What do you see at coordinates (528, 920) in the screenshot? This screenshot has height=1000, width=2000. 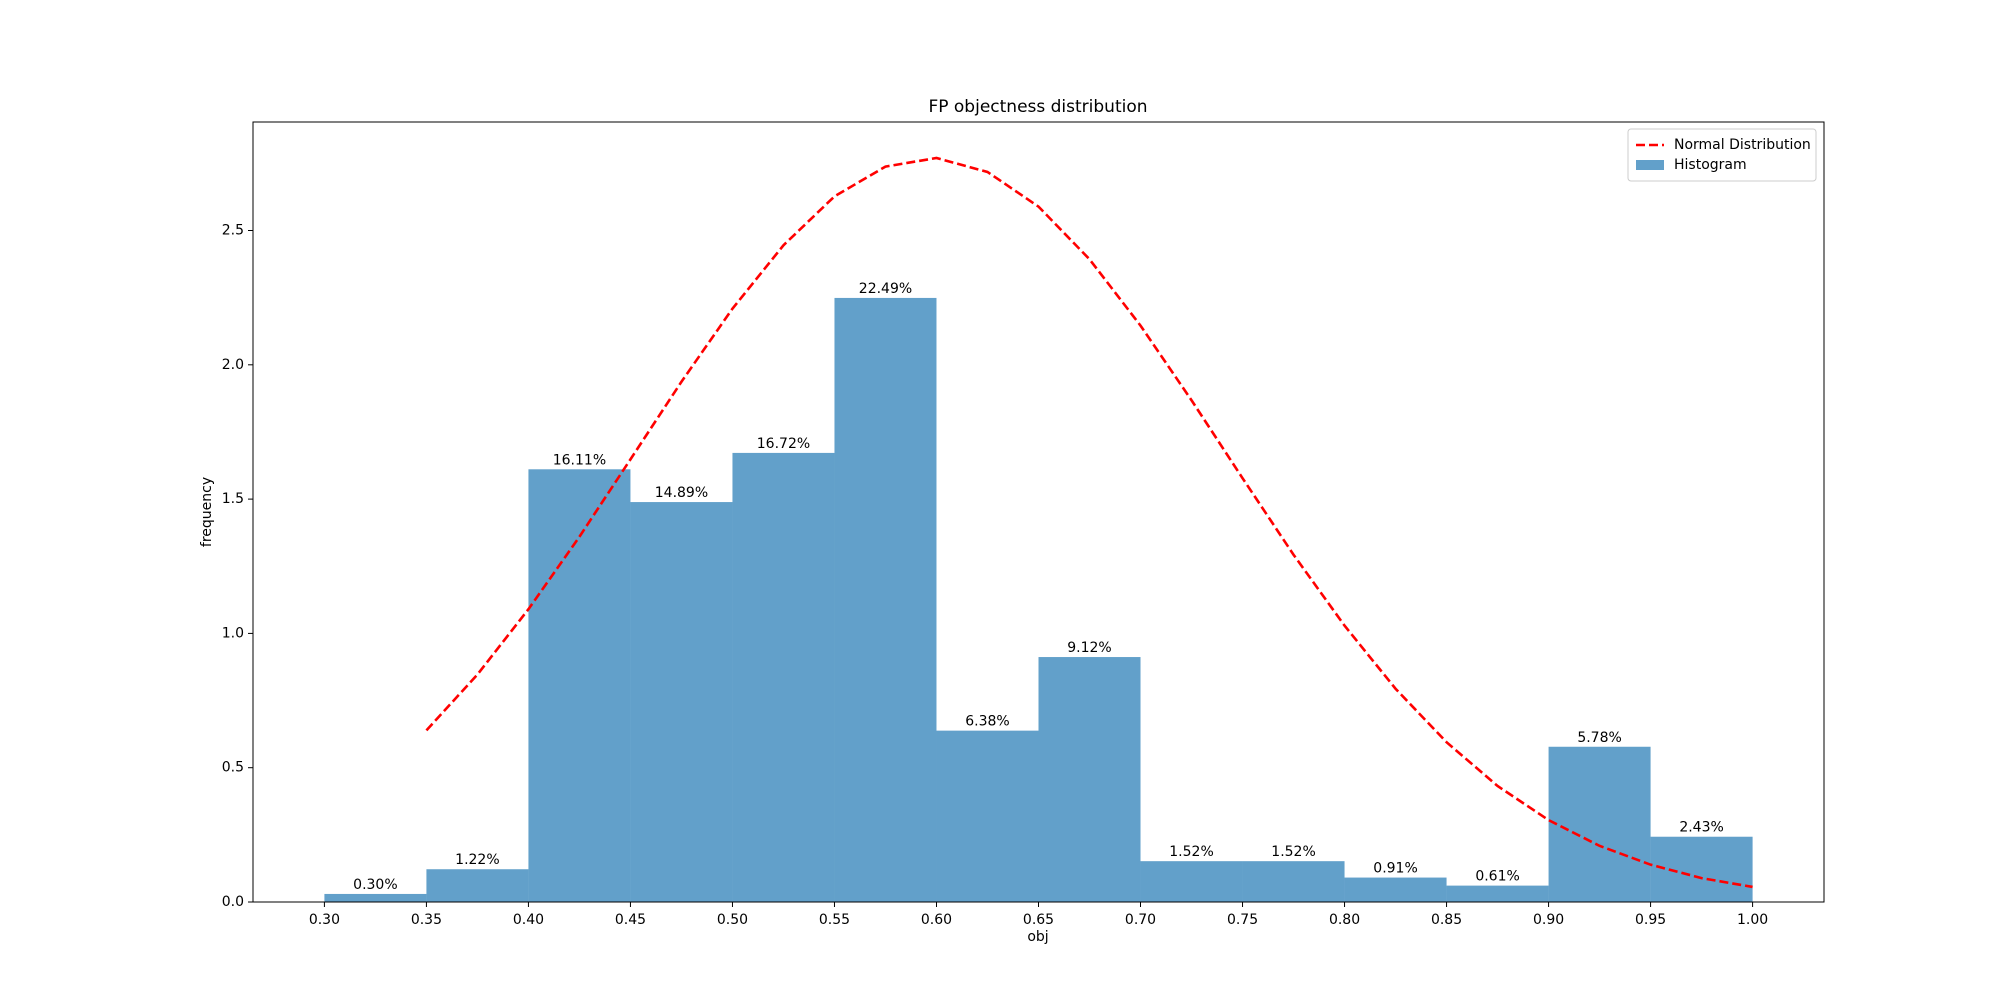 I see `x-tick-label: 0.40` at bounding box center [528, 920].